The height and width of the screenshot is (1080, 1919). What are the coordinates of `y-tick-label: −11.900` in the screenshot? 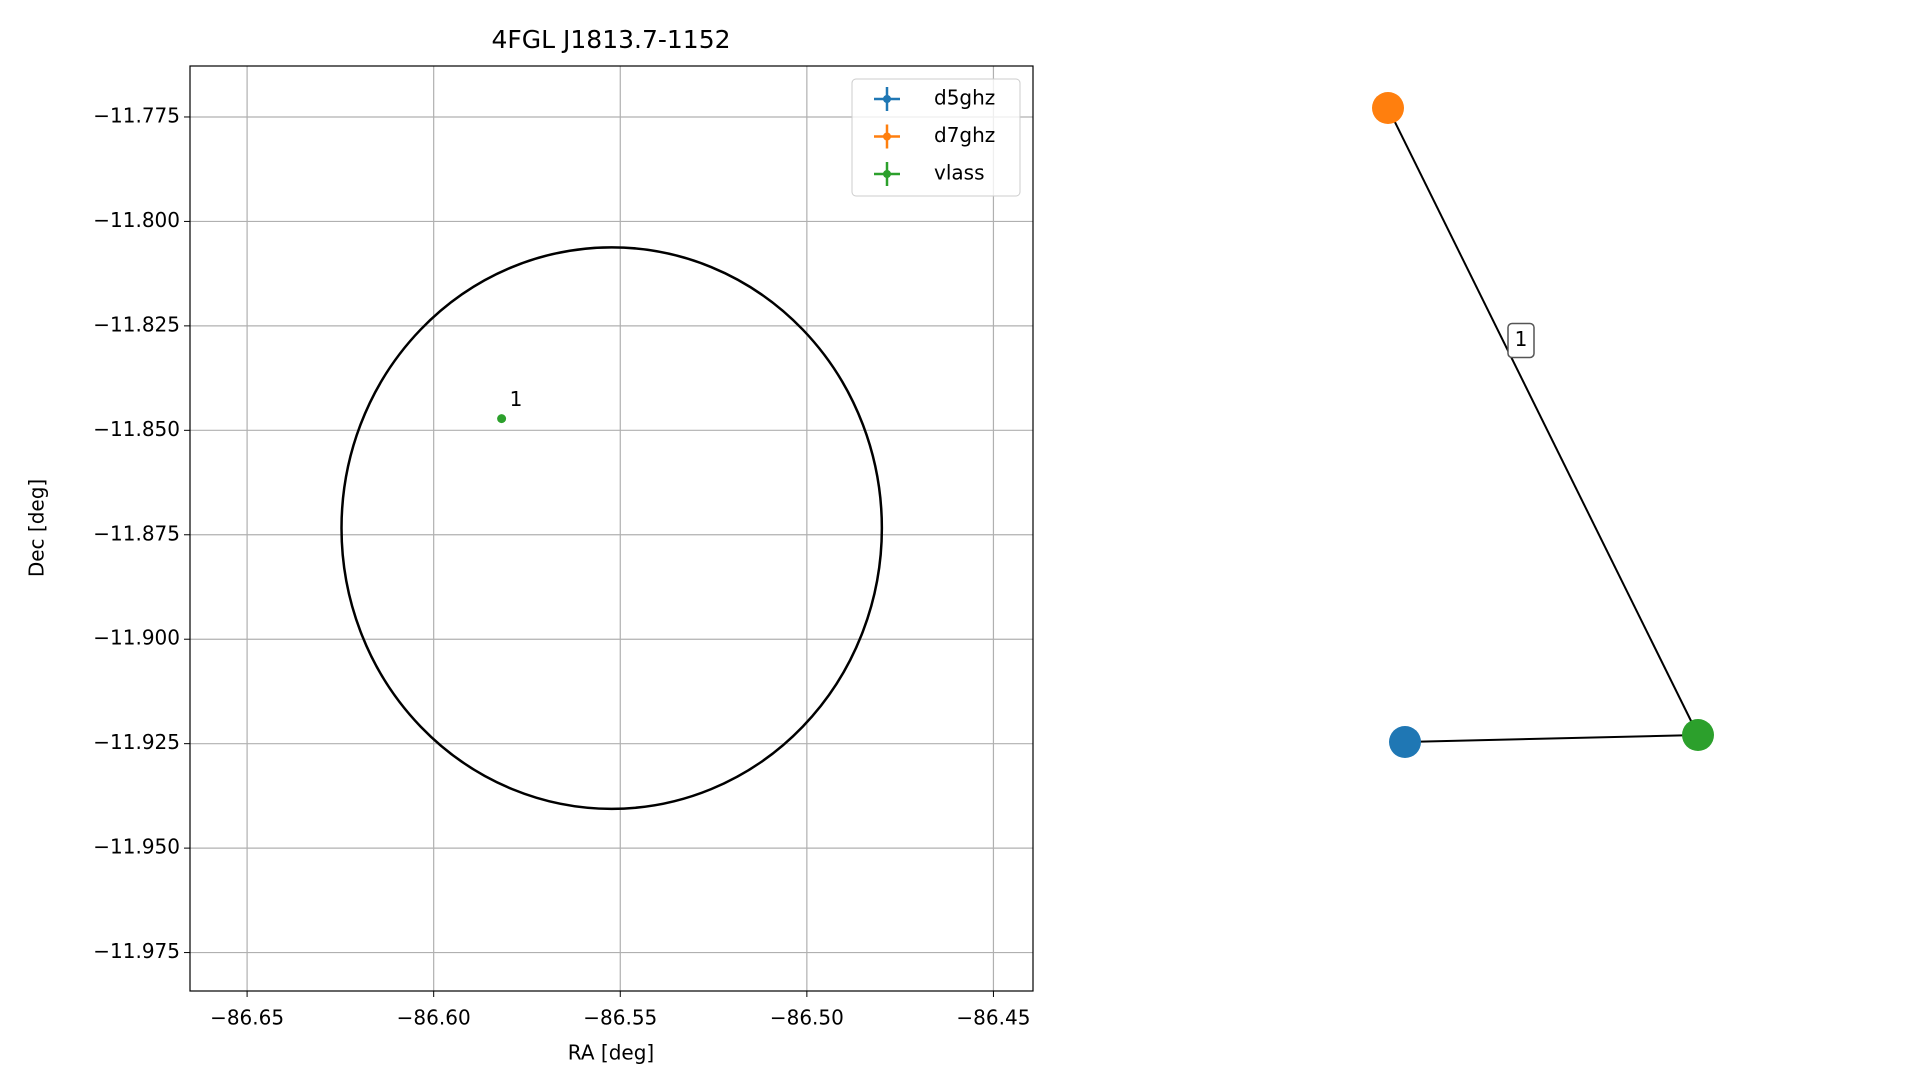 It's located at (136, 638).